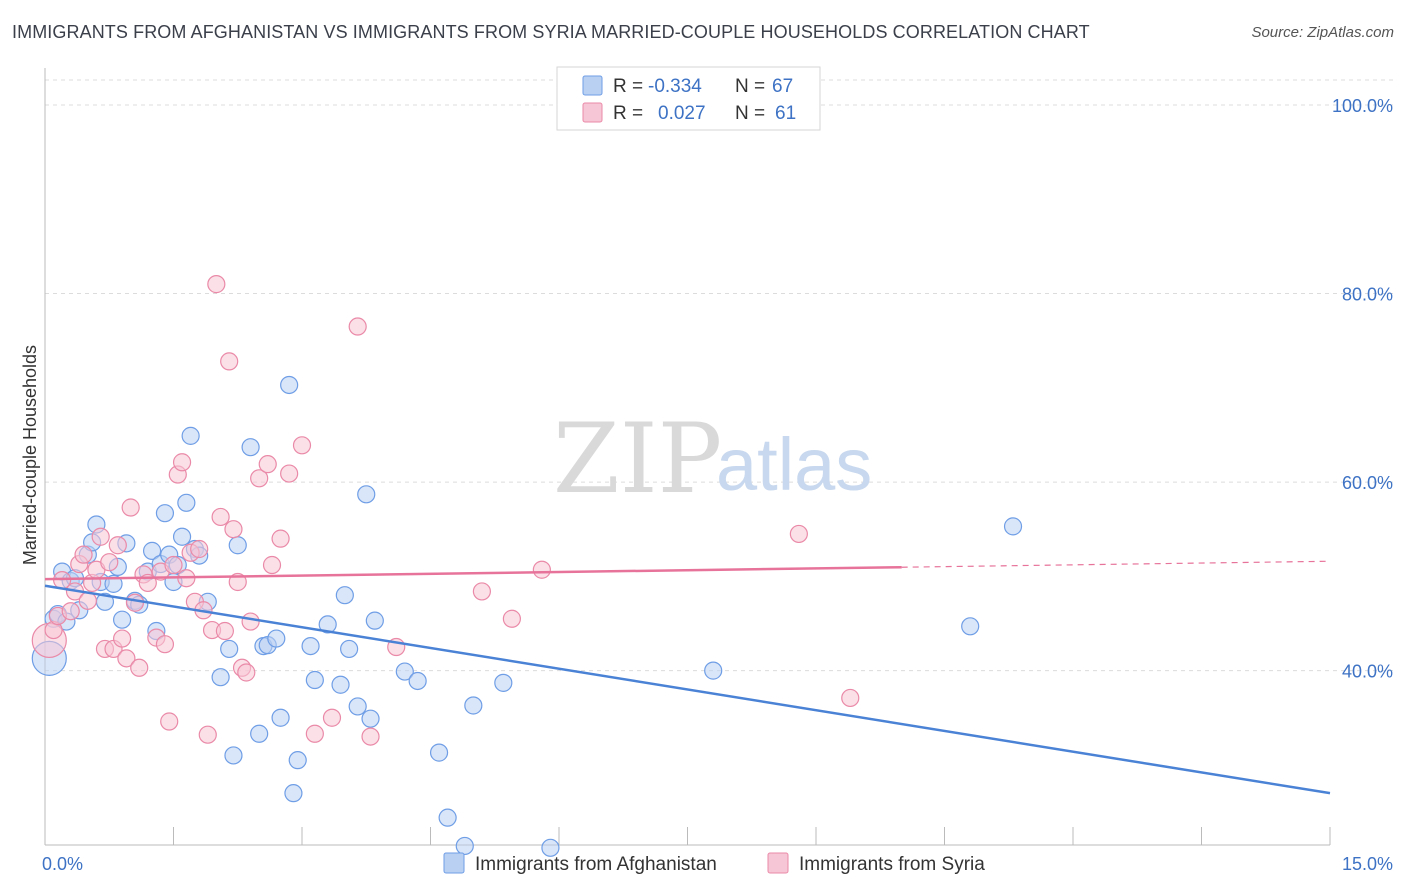  I want to click on y-tick-labels: 100.0% 80.0% 60.0% 40.0%, so click(1362, 389).